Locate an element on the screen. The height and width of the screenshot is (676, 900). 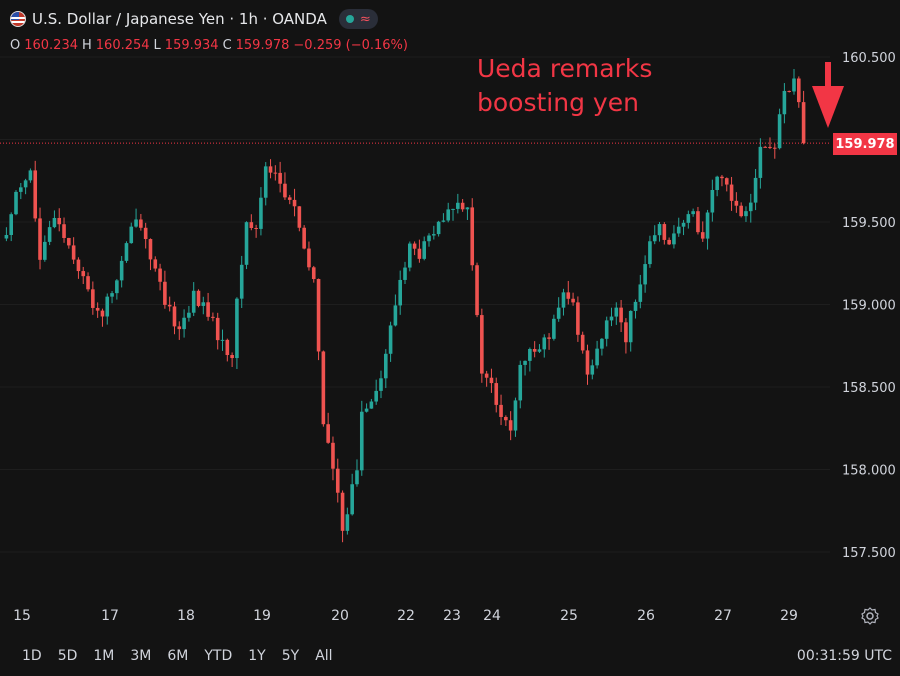
range-button-all: All is located at coordinates (324, 656).